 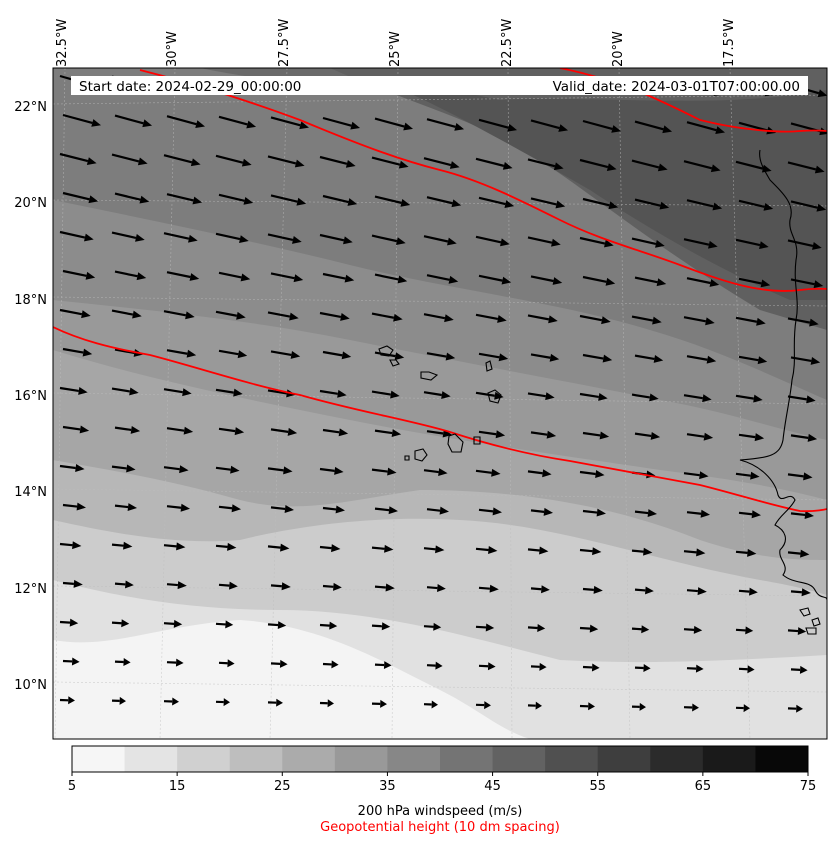 What do you see at coordinates (30, 685) in the screenshot?
I see `lat-label: 10°N` at bounding box center [30, 685].